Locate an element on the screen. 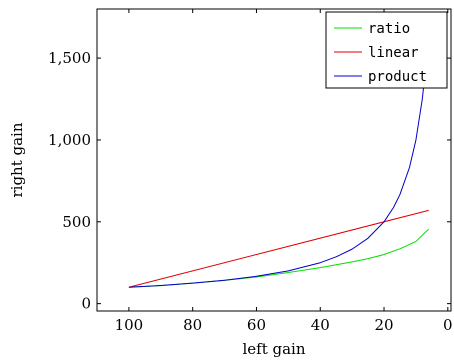 The height and width of the screenshot is (362, 454). x-tick-label: 80 is located at coordinates (192, 325).